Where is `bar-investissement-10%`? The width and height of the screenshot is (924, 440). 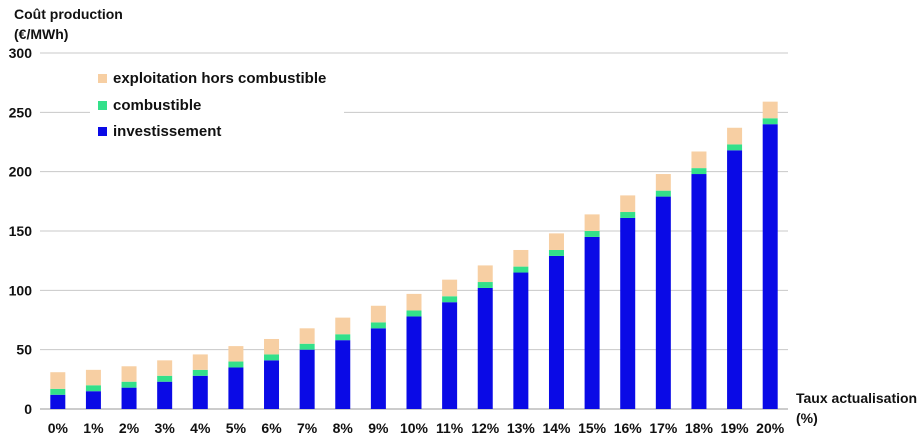 bar-investissement-10% is located at coordinates (414, 362).